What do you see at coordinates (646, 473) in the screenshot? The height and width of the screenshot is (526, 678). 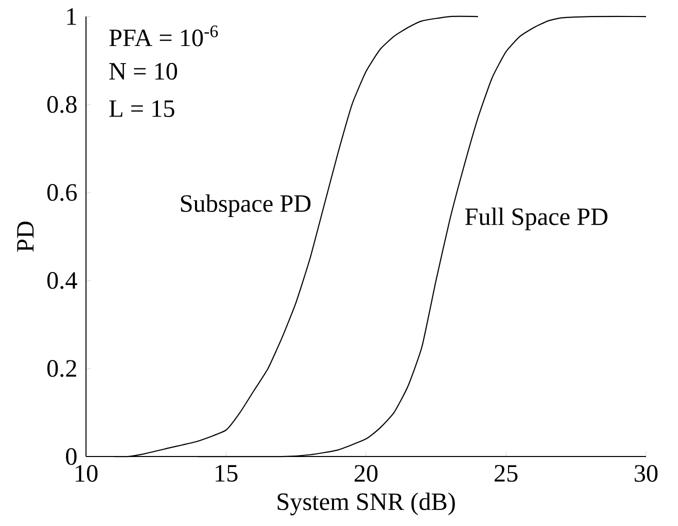 I see `x-tick-label: 30` at bounding box center [646, 473].